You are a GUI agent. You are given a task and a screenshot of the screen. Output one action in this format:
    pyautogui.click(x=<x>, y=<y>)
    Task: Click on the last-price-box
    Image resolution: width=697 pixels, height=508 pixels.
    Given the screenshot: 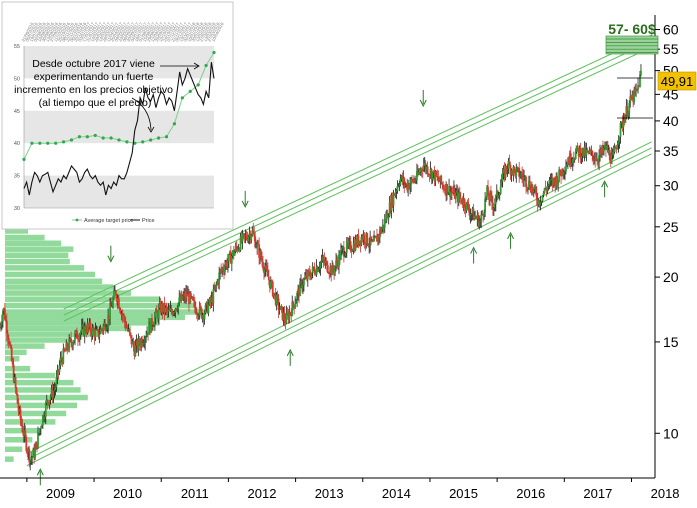 What is the action you would take?
    pyautogui.click(x=677, y=81)
    